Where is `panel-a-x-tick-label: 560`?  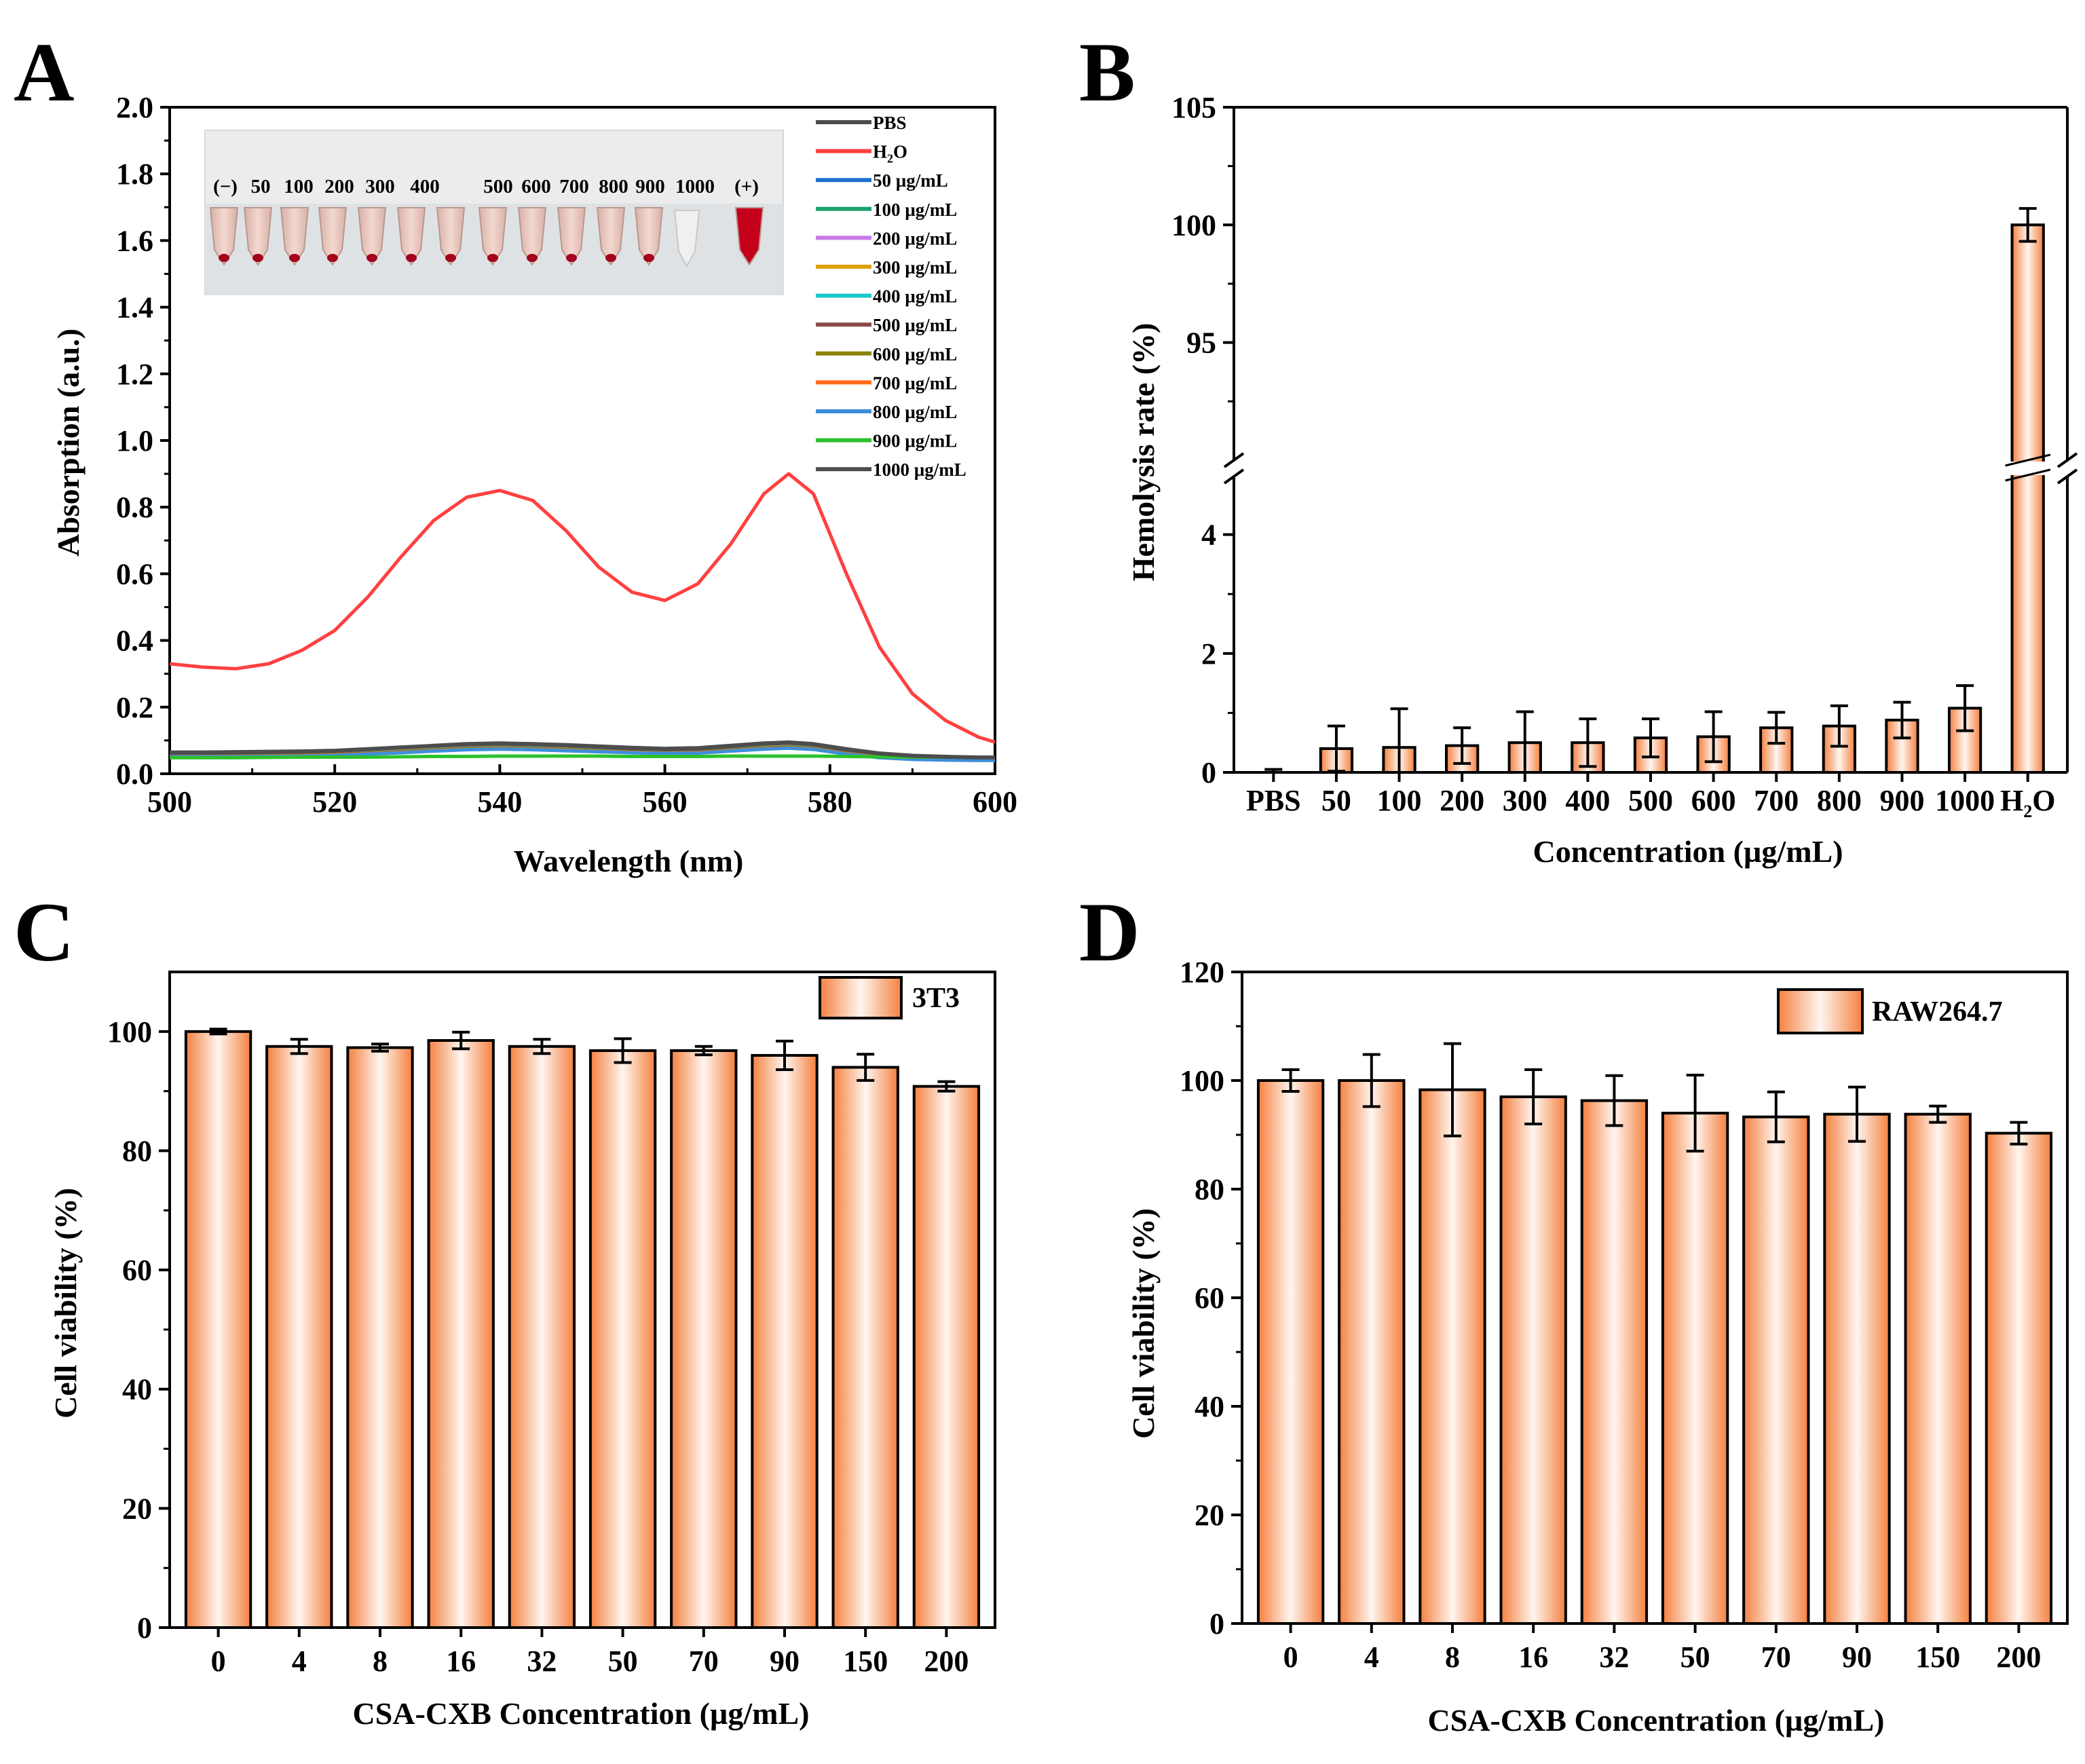
panel-a-x-tick-label: 560 is located at coordinates (665, 802).